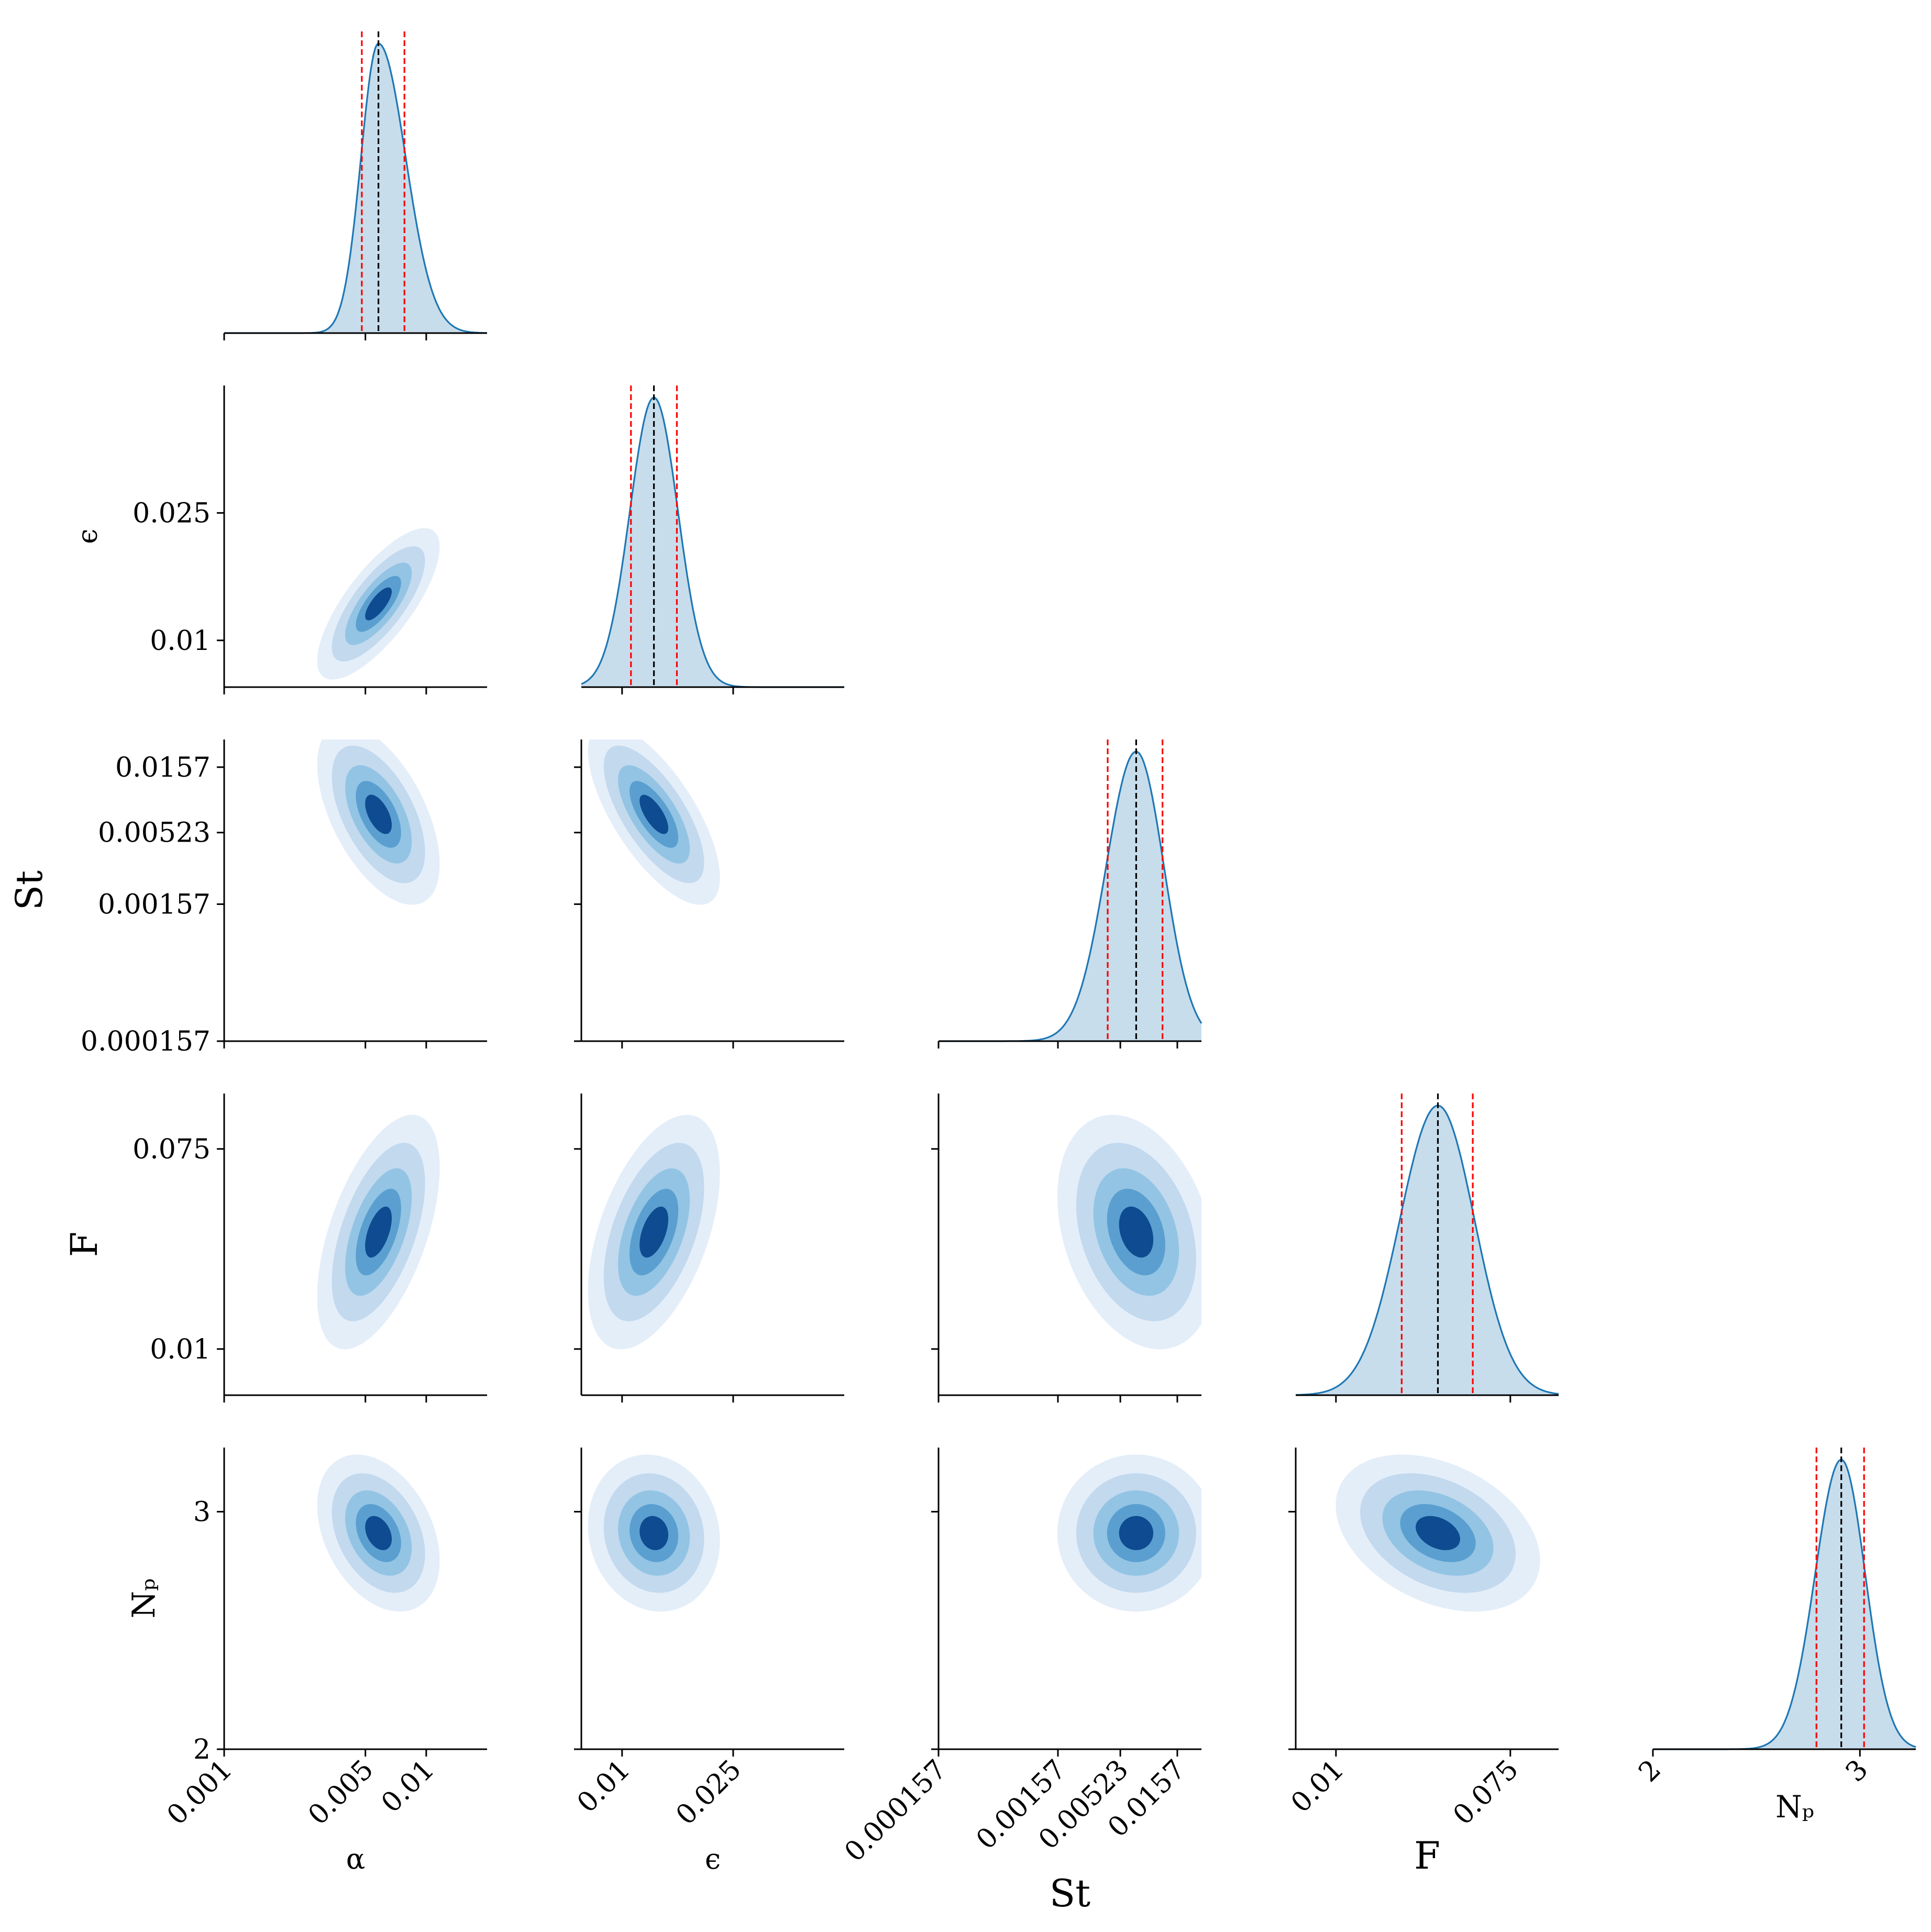  What do you see at coordinates (1785, 1604) in the screenshot?
I see `density-fill-np` at bounding box center [1785, 1604].